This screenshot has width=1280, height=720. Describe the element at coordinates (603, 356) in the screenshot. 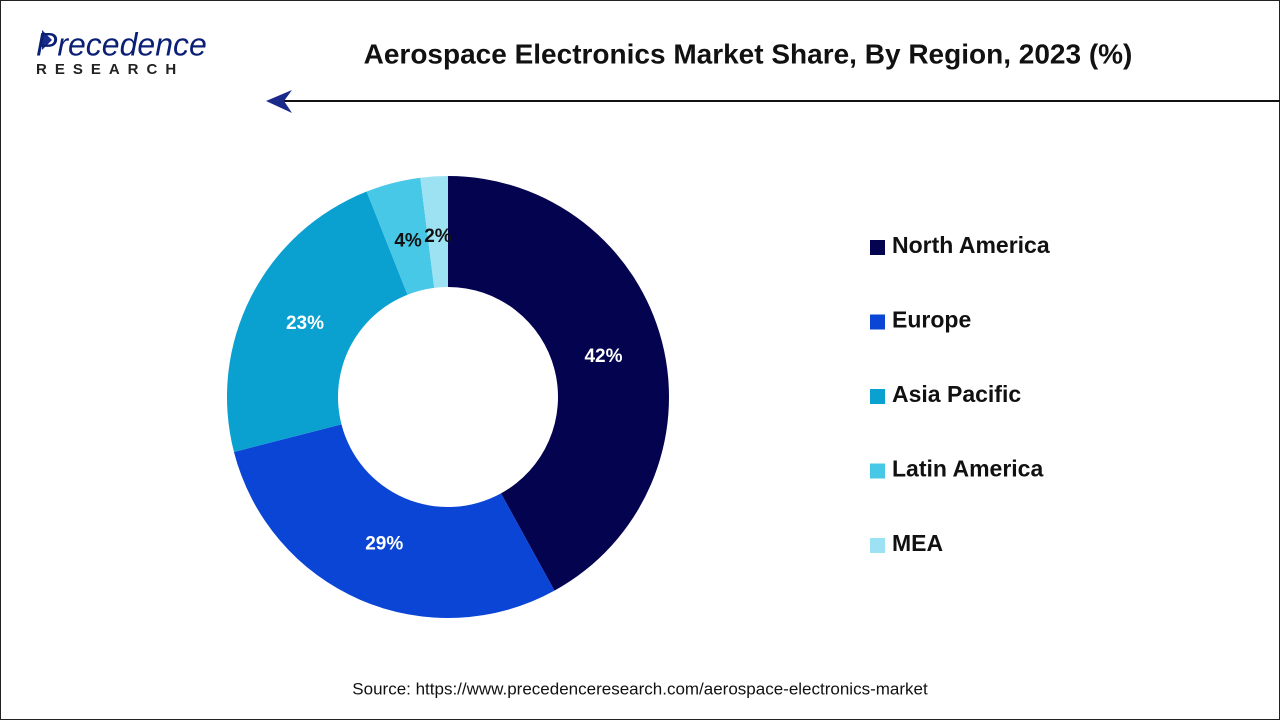

I see `data-label: 42%` at that location.